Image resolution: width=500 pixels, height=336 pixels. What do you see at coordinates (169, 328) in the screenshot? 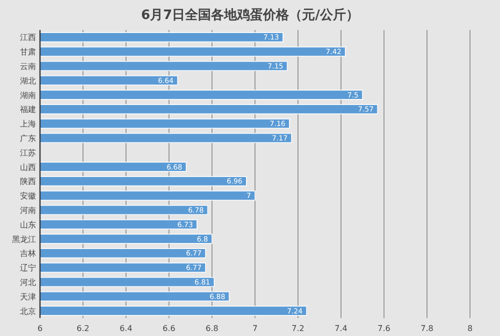
I see `x-tick-label: 6.6` at bounding box center [169, 328].